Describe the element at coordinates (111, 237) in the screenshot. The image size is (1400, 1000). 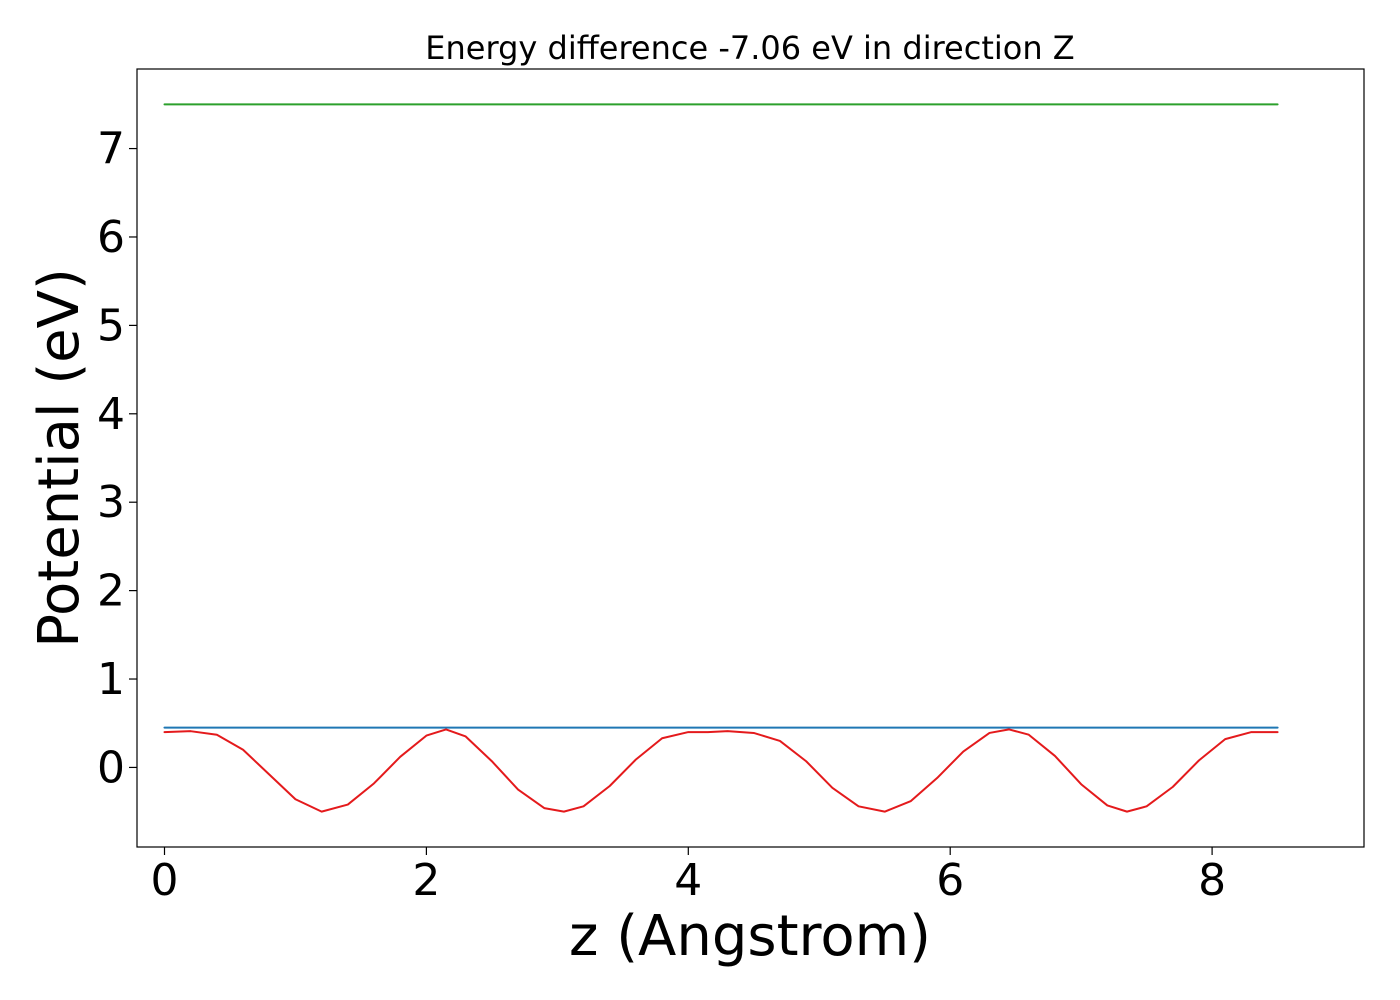
I see `y-tick-label: 6` at that location.